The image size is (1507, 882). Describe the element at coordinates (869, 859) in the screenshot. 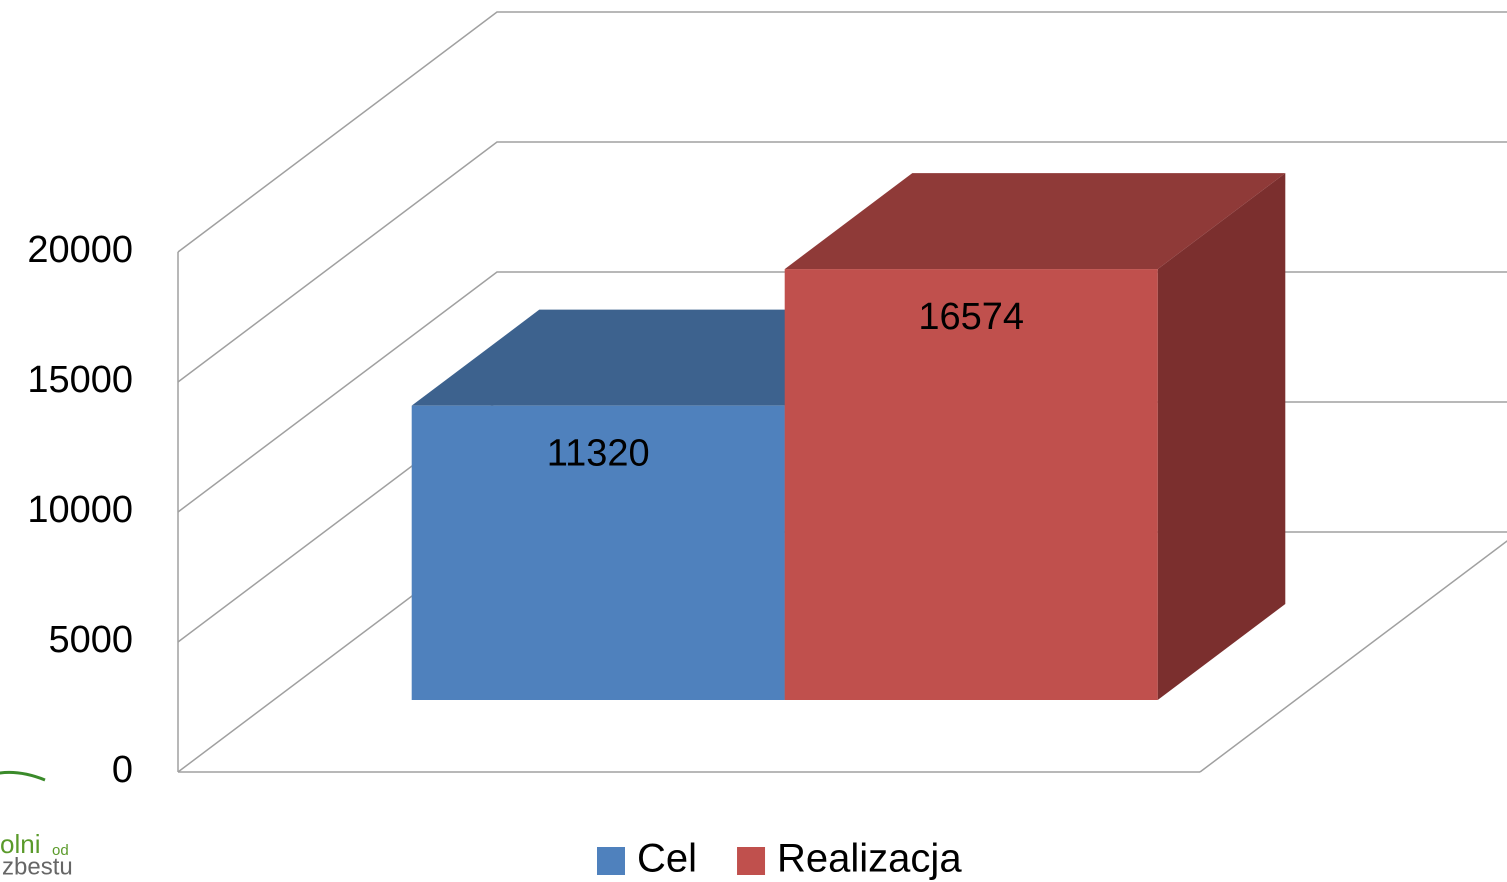

I see `legend-label: Realizacja` at that location.